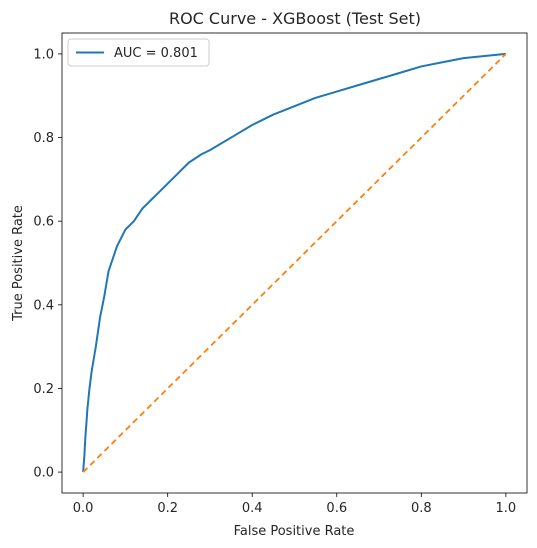 Image resolution: width=537 pixels, height=548 pixels. I want to click on x-tick-label: 0.0, so click(83, 508).